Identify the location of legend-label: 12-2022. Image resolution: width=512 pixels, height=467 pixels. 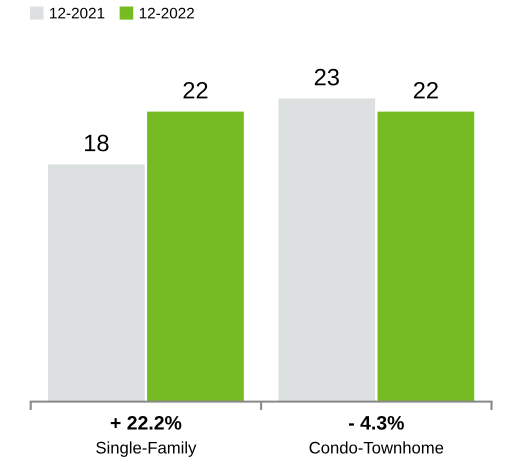
(167, 13).